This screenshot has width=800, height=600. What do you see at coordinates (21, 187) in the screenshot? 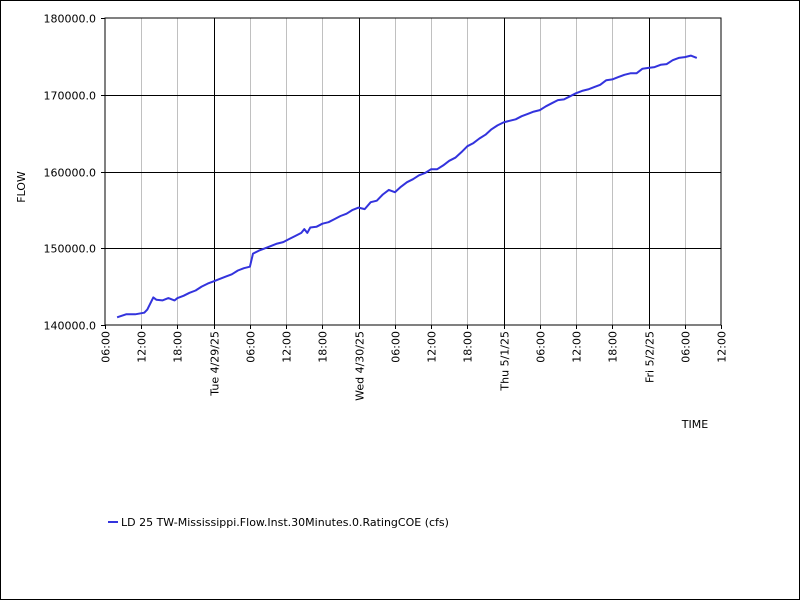
I see `y-axis-label: FLOW` at bounding box center [21, 187].